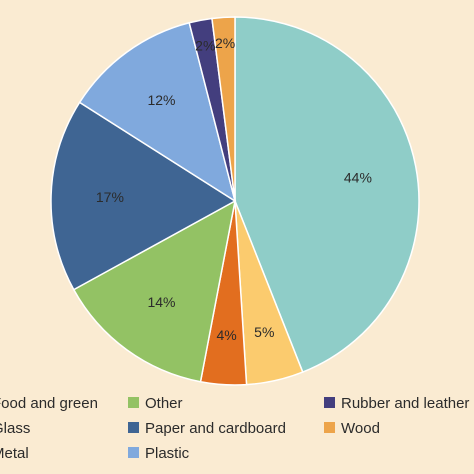 This screenshot has height=474, width=474. Describe the element at coordinates (225, 43) in the screenshot. I see `slice-label-wood: 2%` at that location.